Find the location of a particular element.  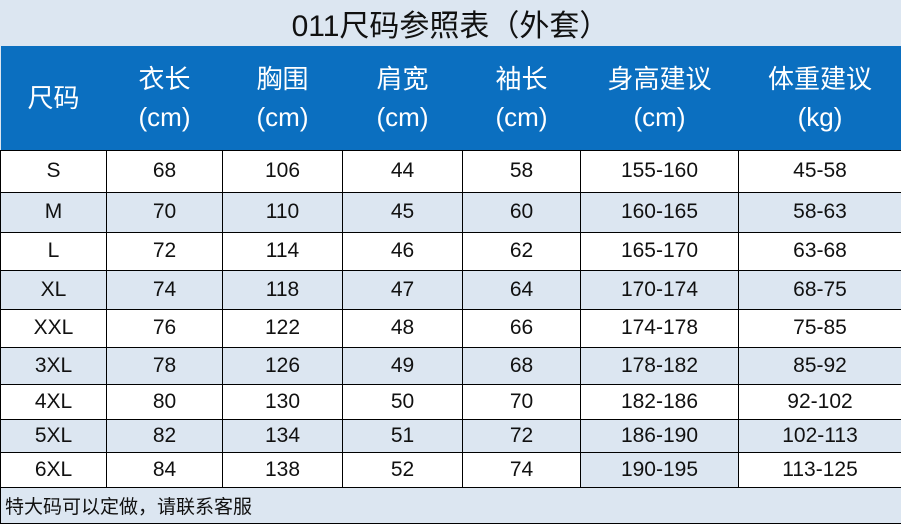

column-header-line: 尺码 is located at coordinates (54, 98).